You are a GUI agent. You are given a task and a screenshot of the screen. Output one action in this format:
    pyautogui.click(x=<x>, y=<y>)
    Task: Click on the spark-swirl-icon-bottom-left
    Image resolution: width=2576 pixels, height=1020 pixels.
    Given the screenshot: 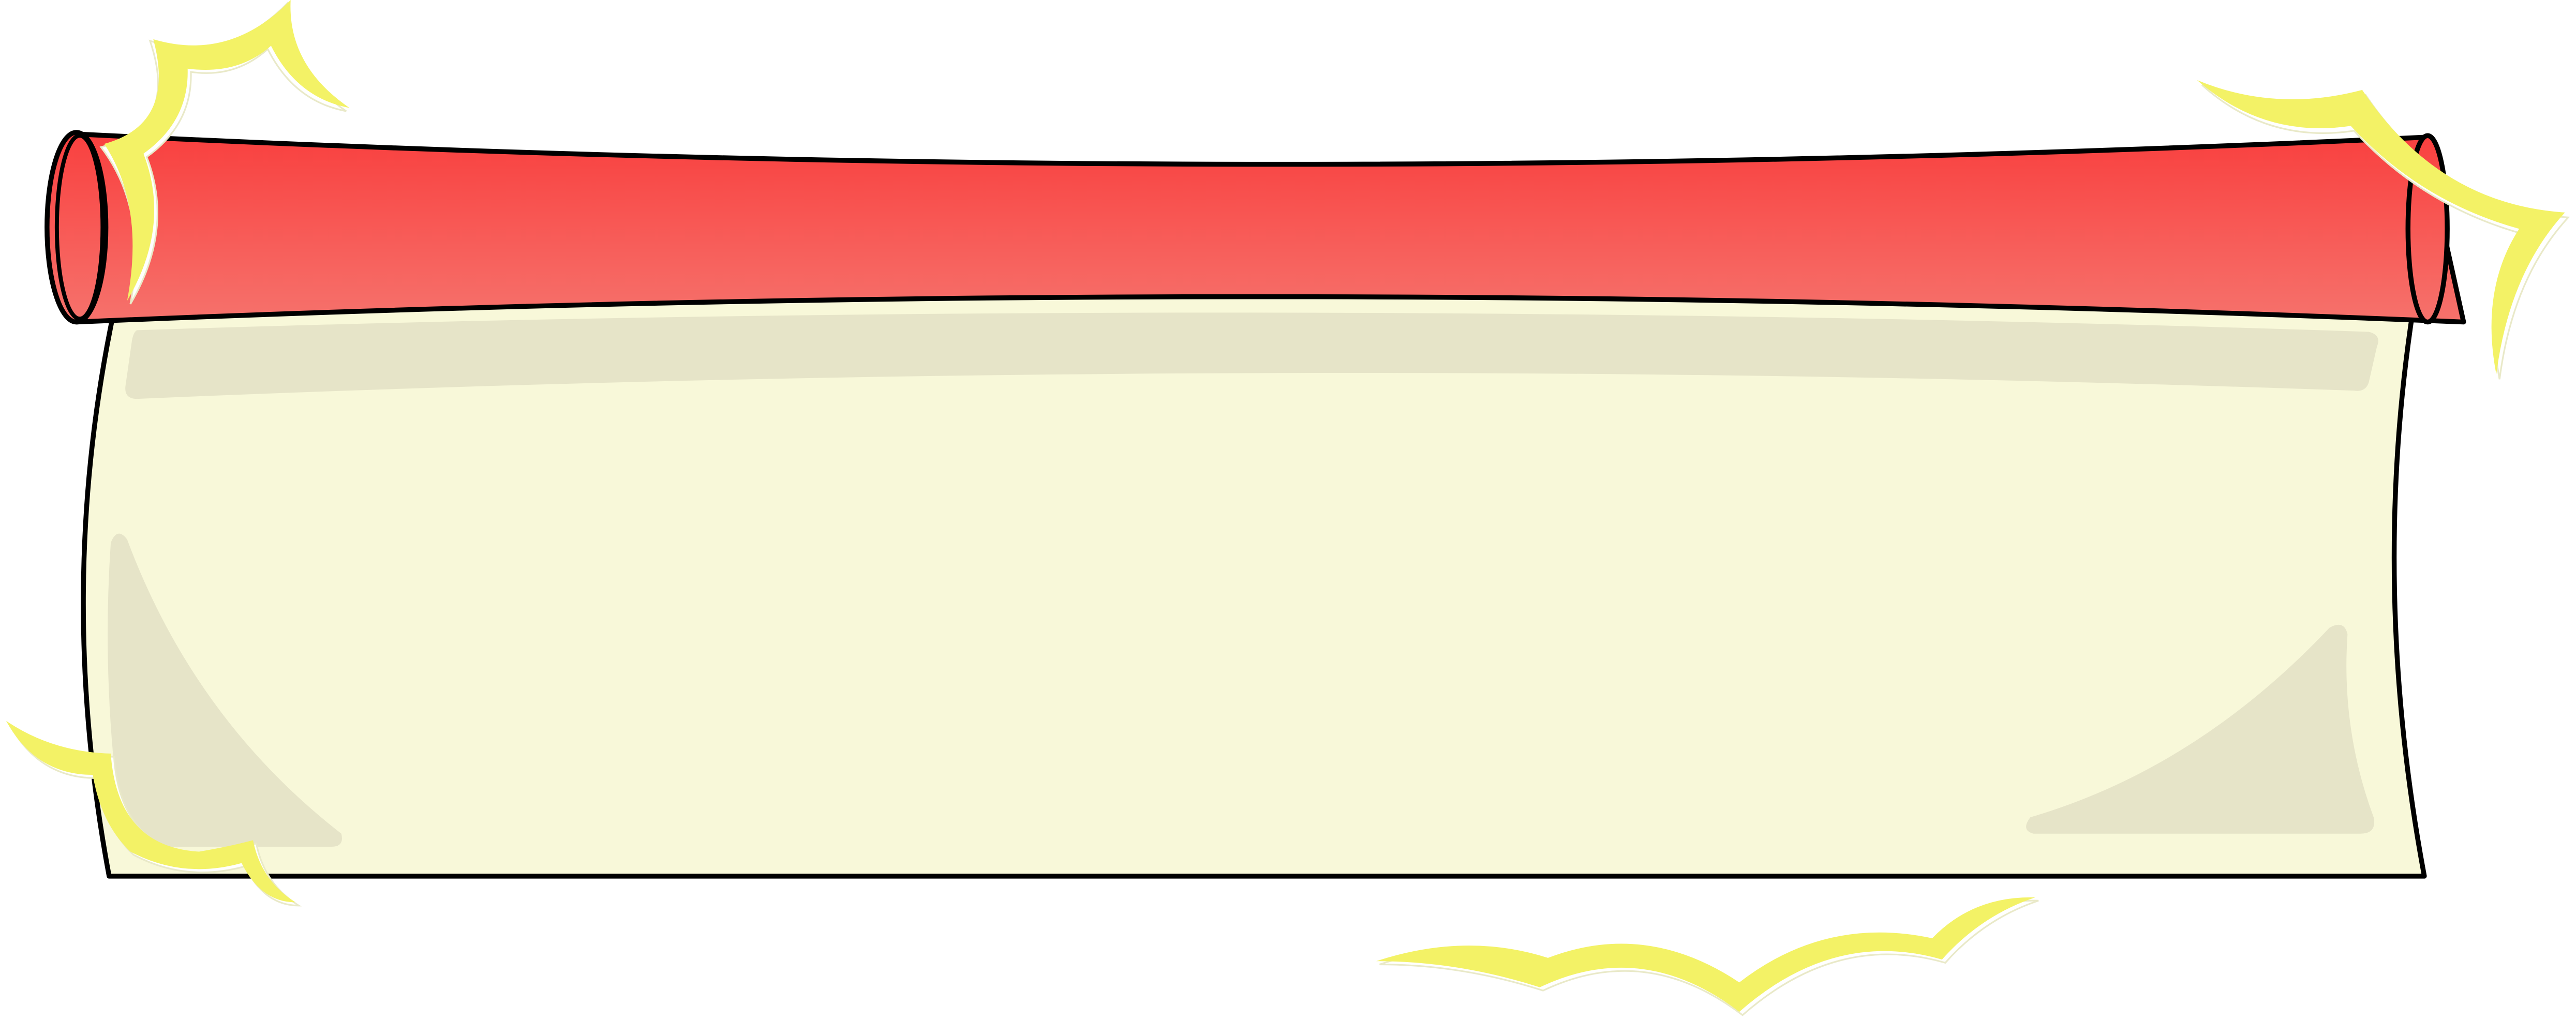 What is the action you would take?
    pyautogui.click(x=154, y=814)
    